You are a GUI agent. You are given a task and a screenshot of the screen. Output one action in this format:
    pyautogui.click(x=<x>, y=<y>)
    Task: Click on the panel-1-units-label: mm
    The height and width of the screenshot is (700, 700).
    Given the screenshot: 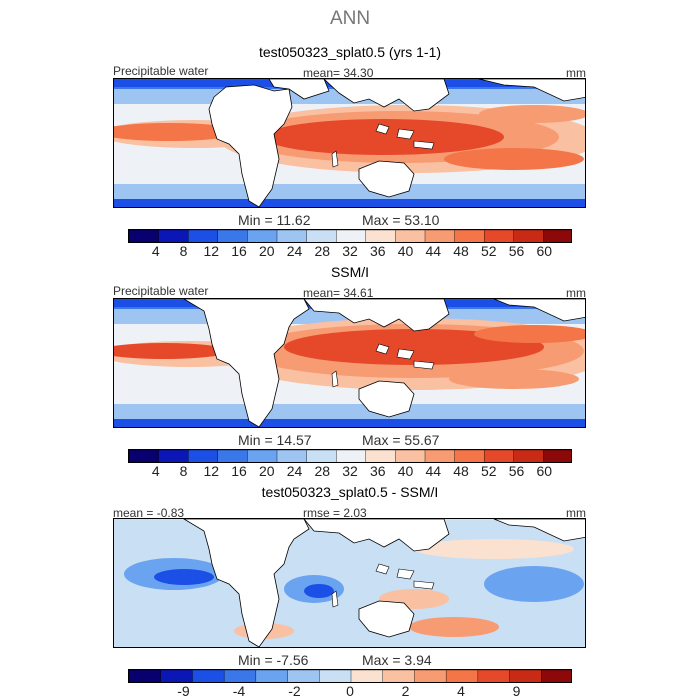 What is the action you would take?
    pyautogui.click(x=576, y=73)
    